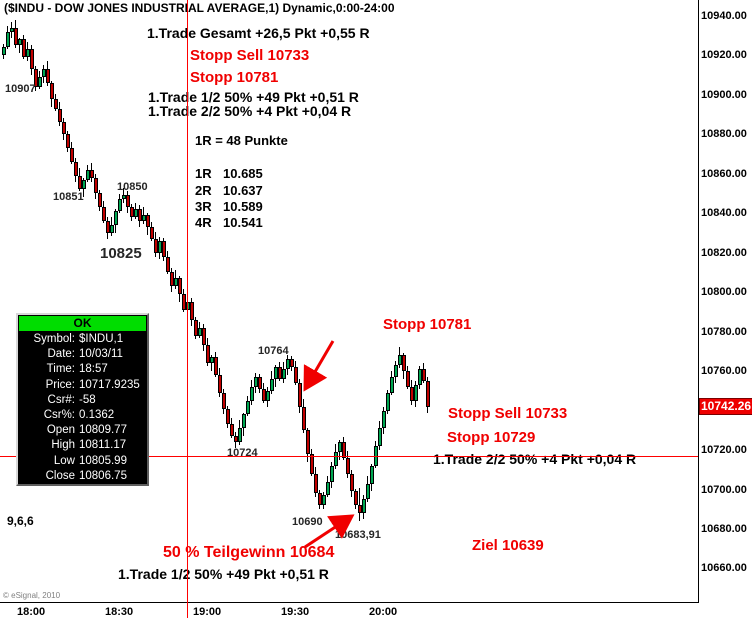 The width and height of the screenshot is (752, 625). I want to click on annotation-21: Stopp Sell 10733, so click(508, 413).